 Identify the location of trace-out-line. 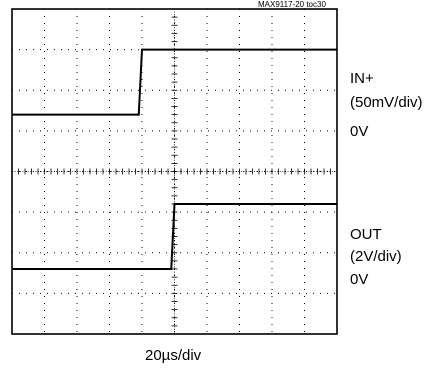
(174, 236).